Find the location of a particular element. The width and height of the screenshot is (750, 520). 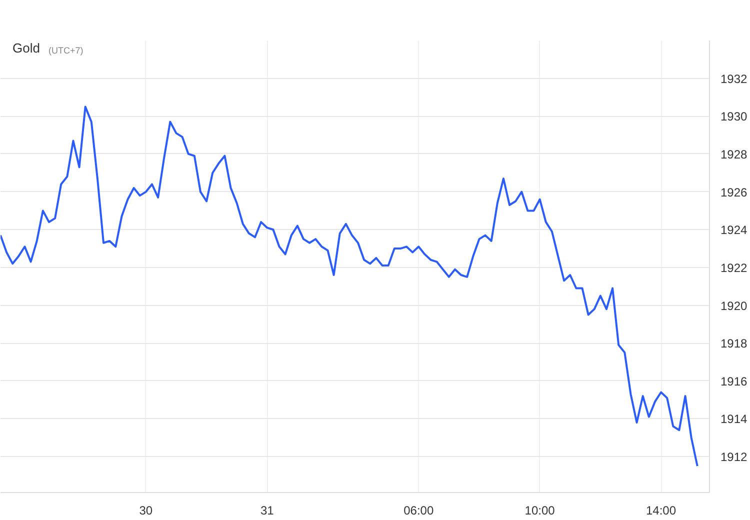

y-tick-label: 1912 is located at coordinates (734, 457).